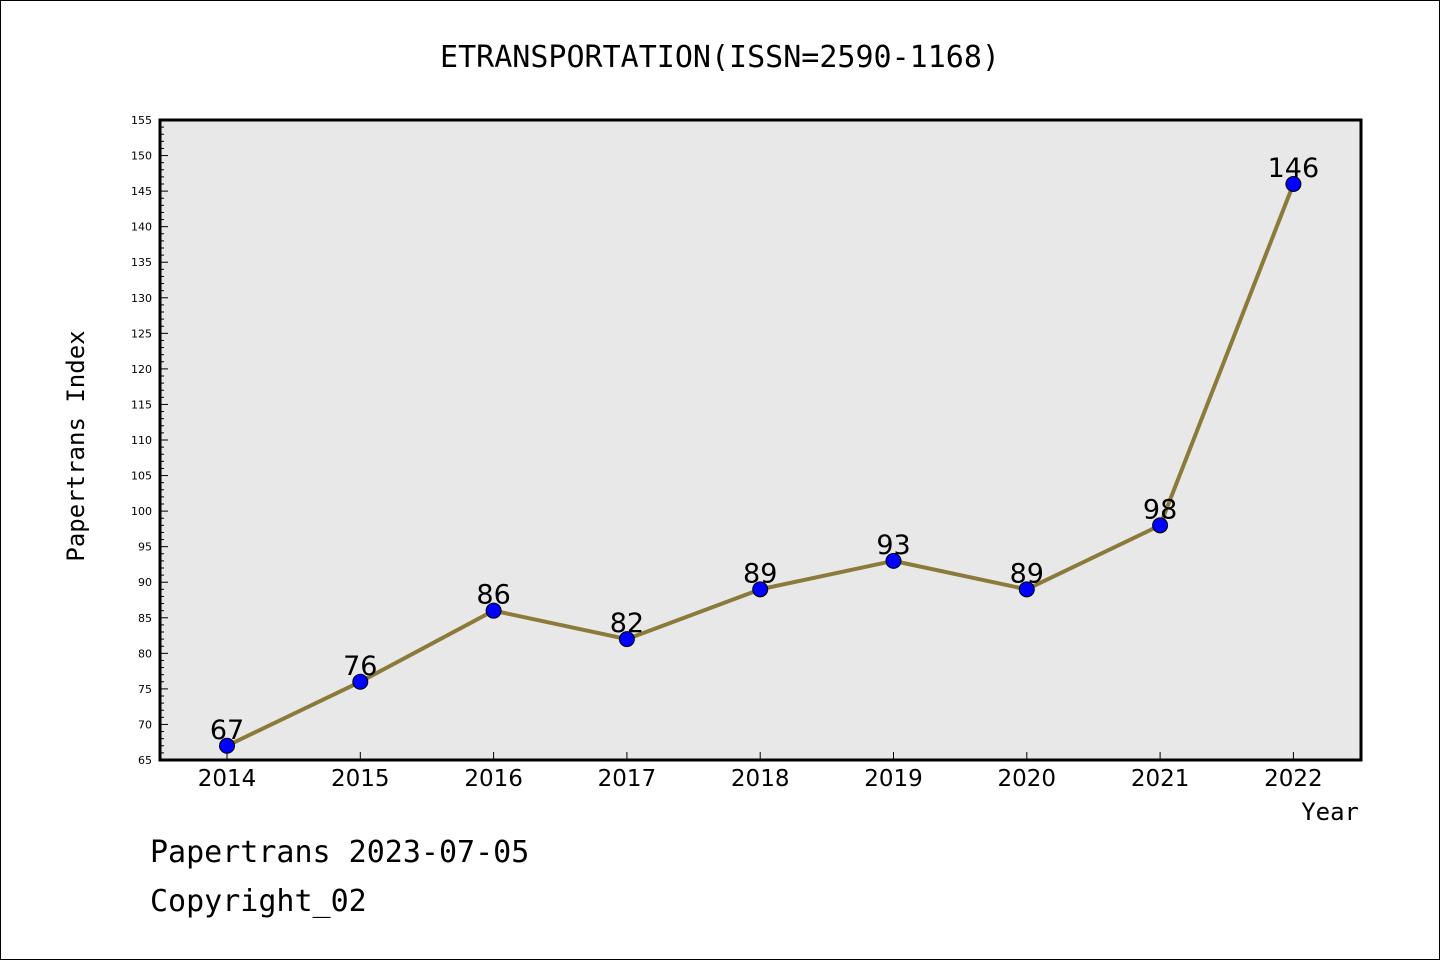 The image size is (1440, 960). I want to click on x-axis: 2014 2015 2016 2017 2018 2019 2020 2021 2022, so click(760, 772).